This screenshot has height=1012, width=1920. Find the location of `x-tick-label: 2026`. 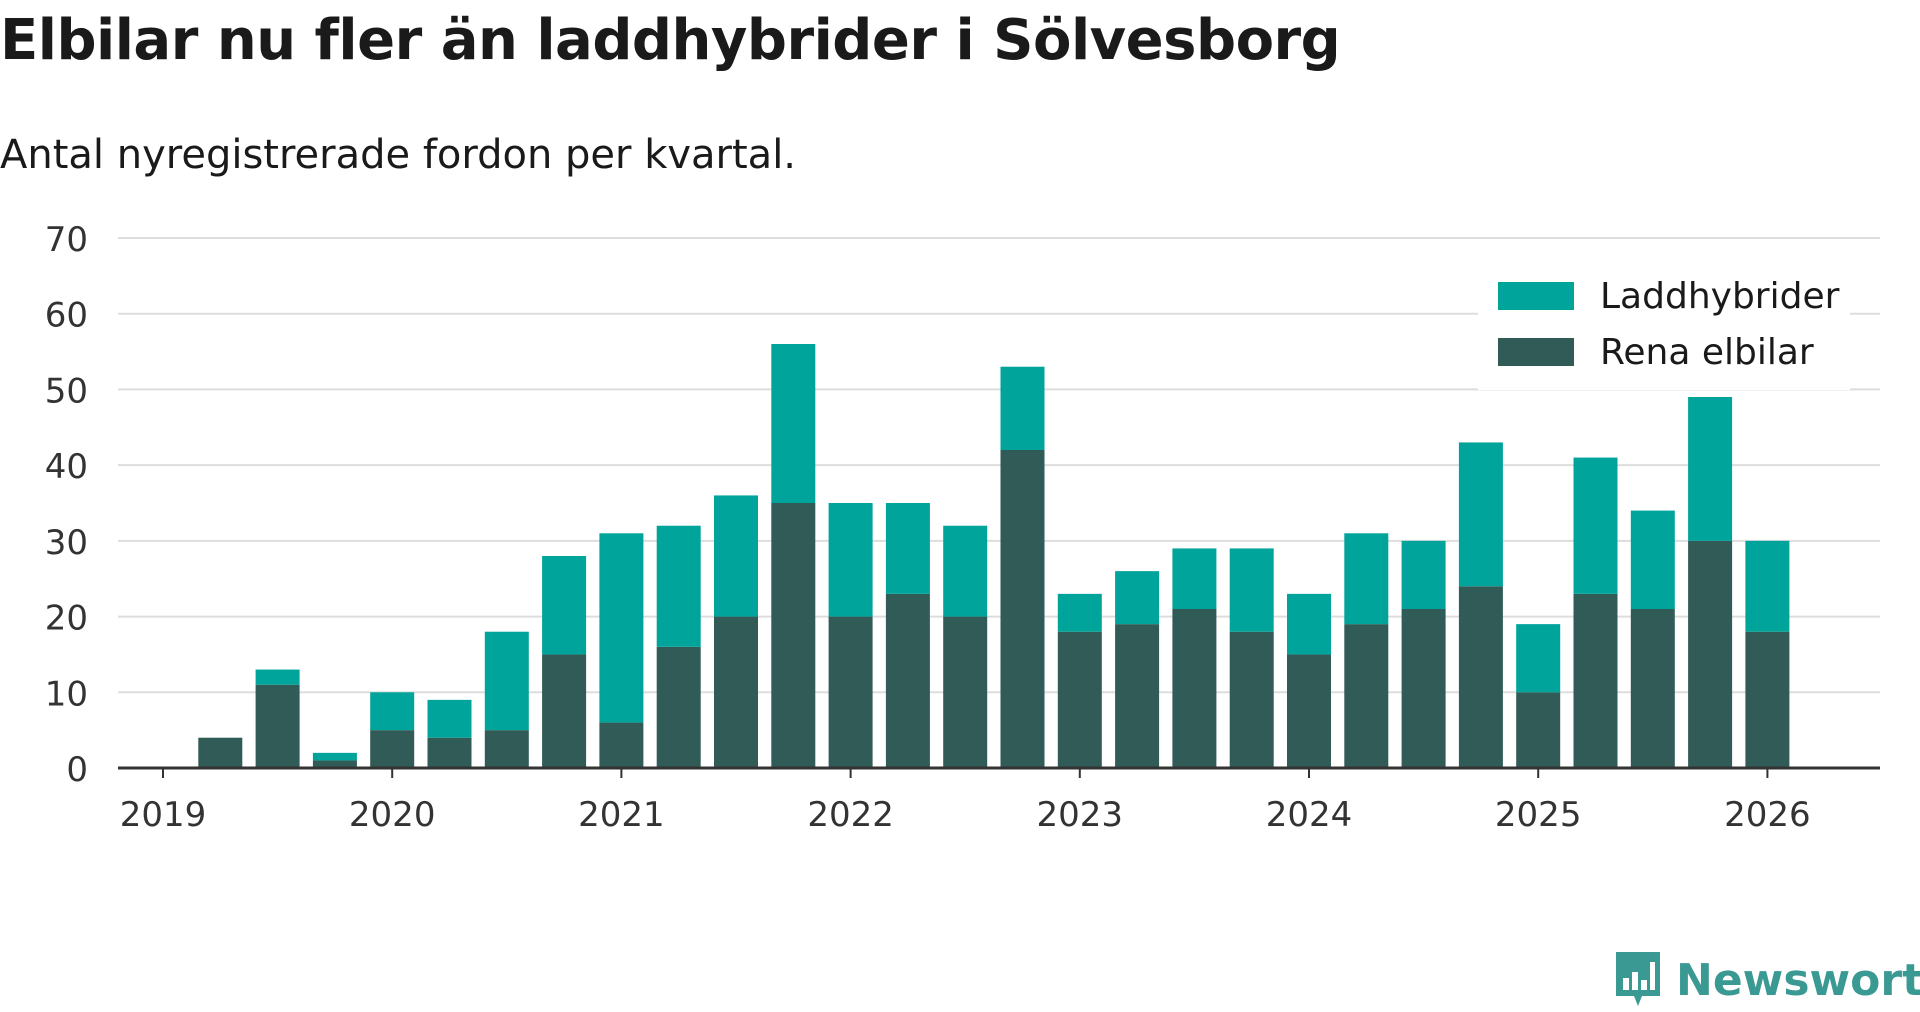

x-tick-label: 2026 is located at coordinates (1767, 815).